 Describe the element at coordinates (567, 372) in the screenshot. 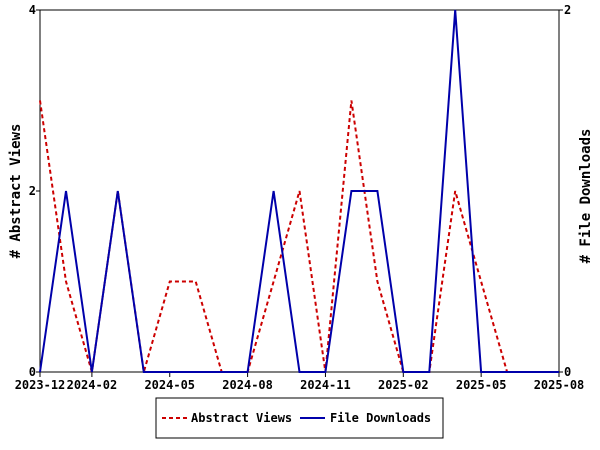

I see `y-right-tick-label: 0` at that location.